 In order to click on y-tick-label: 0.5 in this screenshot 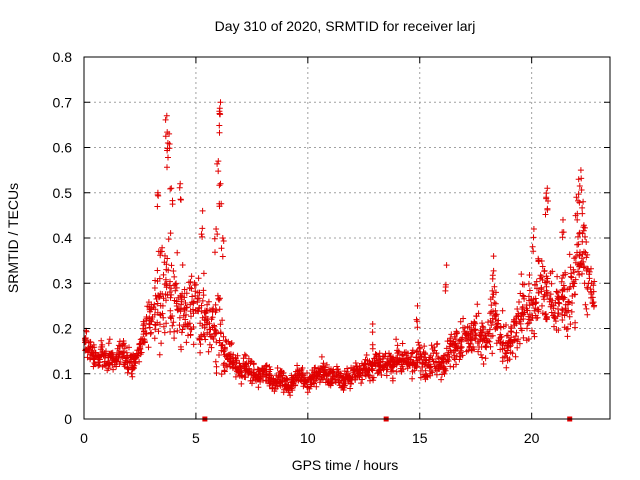, I will do `click(63, 193)`.